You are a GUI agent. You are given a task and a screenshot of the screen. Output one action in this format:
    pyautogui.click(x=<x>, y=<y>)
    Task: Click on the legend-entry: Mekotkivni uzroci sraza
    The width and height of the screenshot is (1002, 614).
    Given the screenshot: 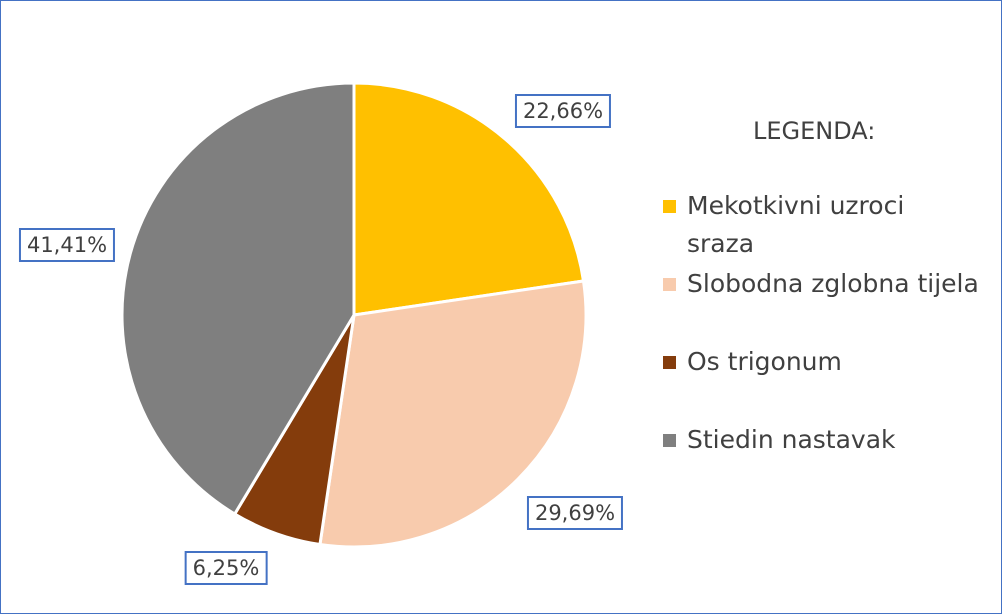 What is the action you would take?
    pyautogui.click(x=788, y=225)
    